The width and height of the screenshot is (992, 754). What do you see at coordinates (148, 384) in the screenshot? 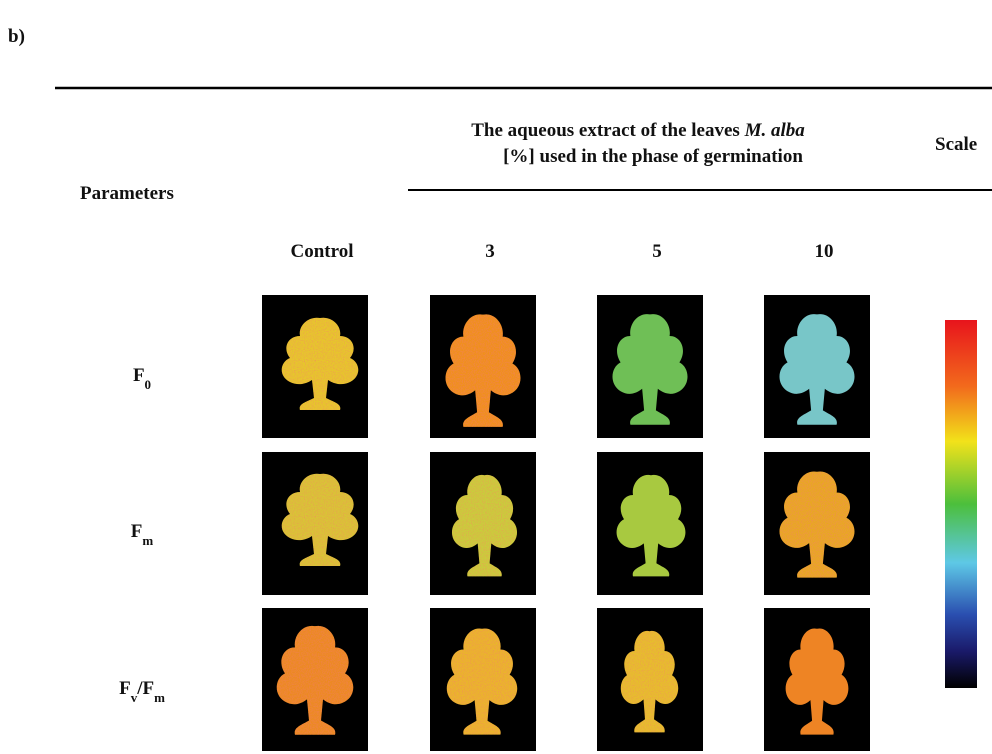
I see `subscript: 0` at bounding box center [148, 384].